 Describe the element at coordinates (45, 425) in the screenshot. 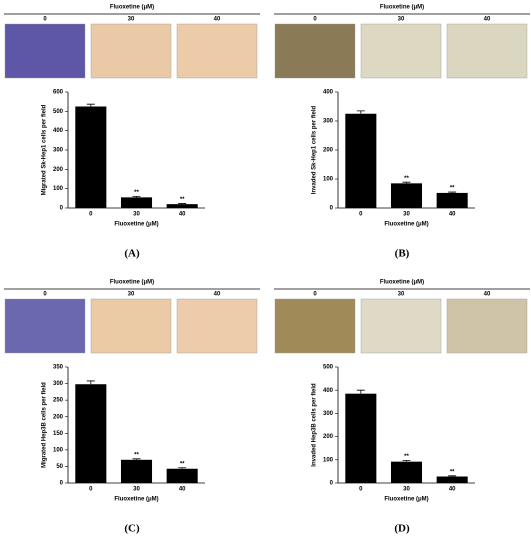

I see `y-axis-label: Migrated Hep3B cells per field` at that location.